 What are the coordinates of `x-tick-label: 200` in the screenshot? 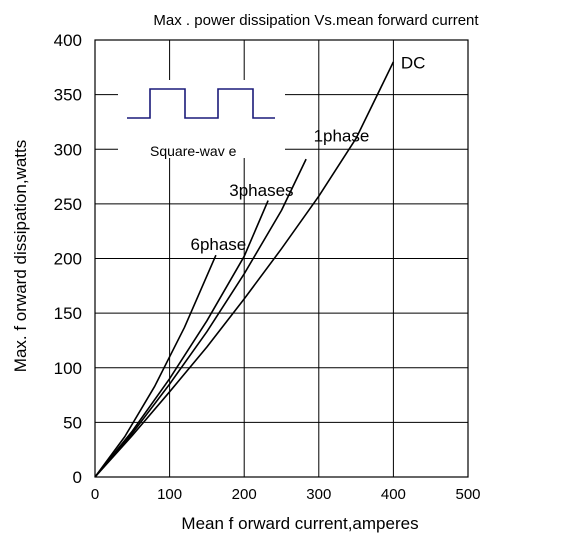 It's located at (244, 494).